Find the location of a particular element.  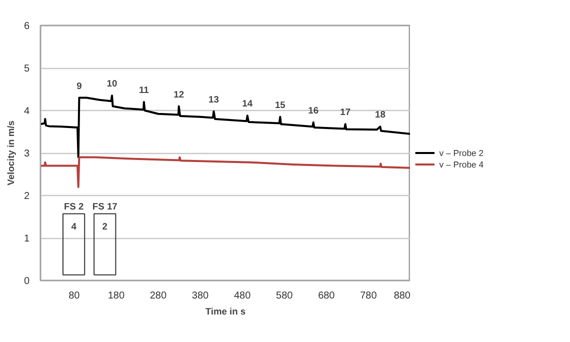

x-tick-label: 480 is located at coordinates (243, 296).